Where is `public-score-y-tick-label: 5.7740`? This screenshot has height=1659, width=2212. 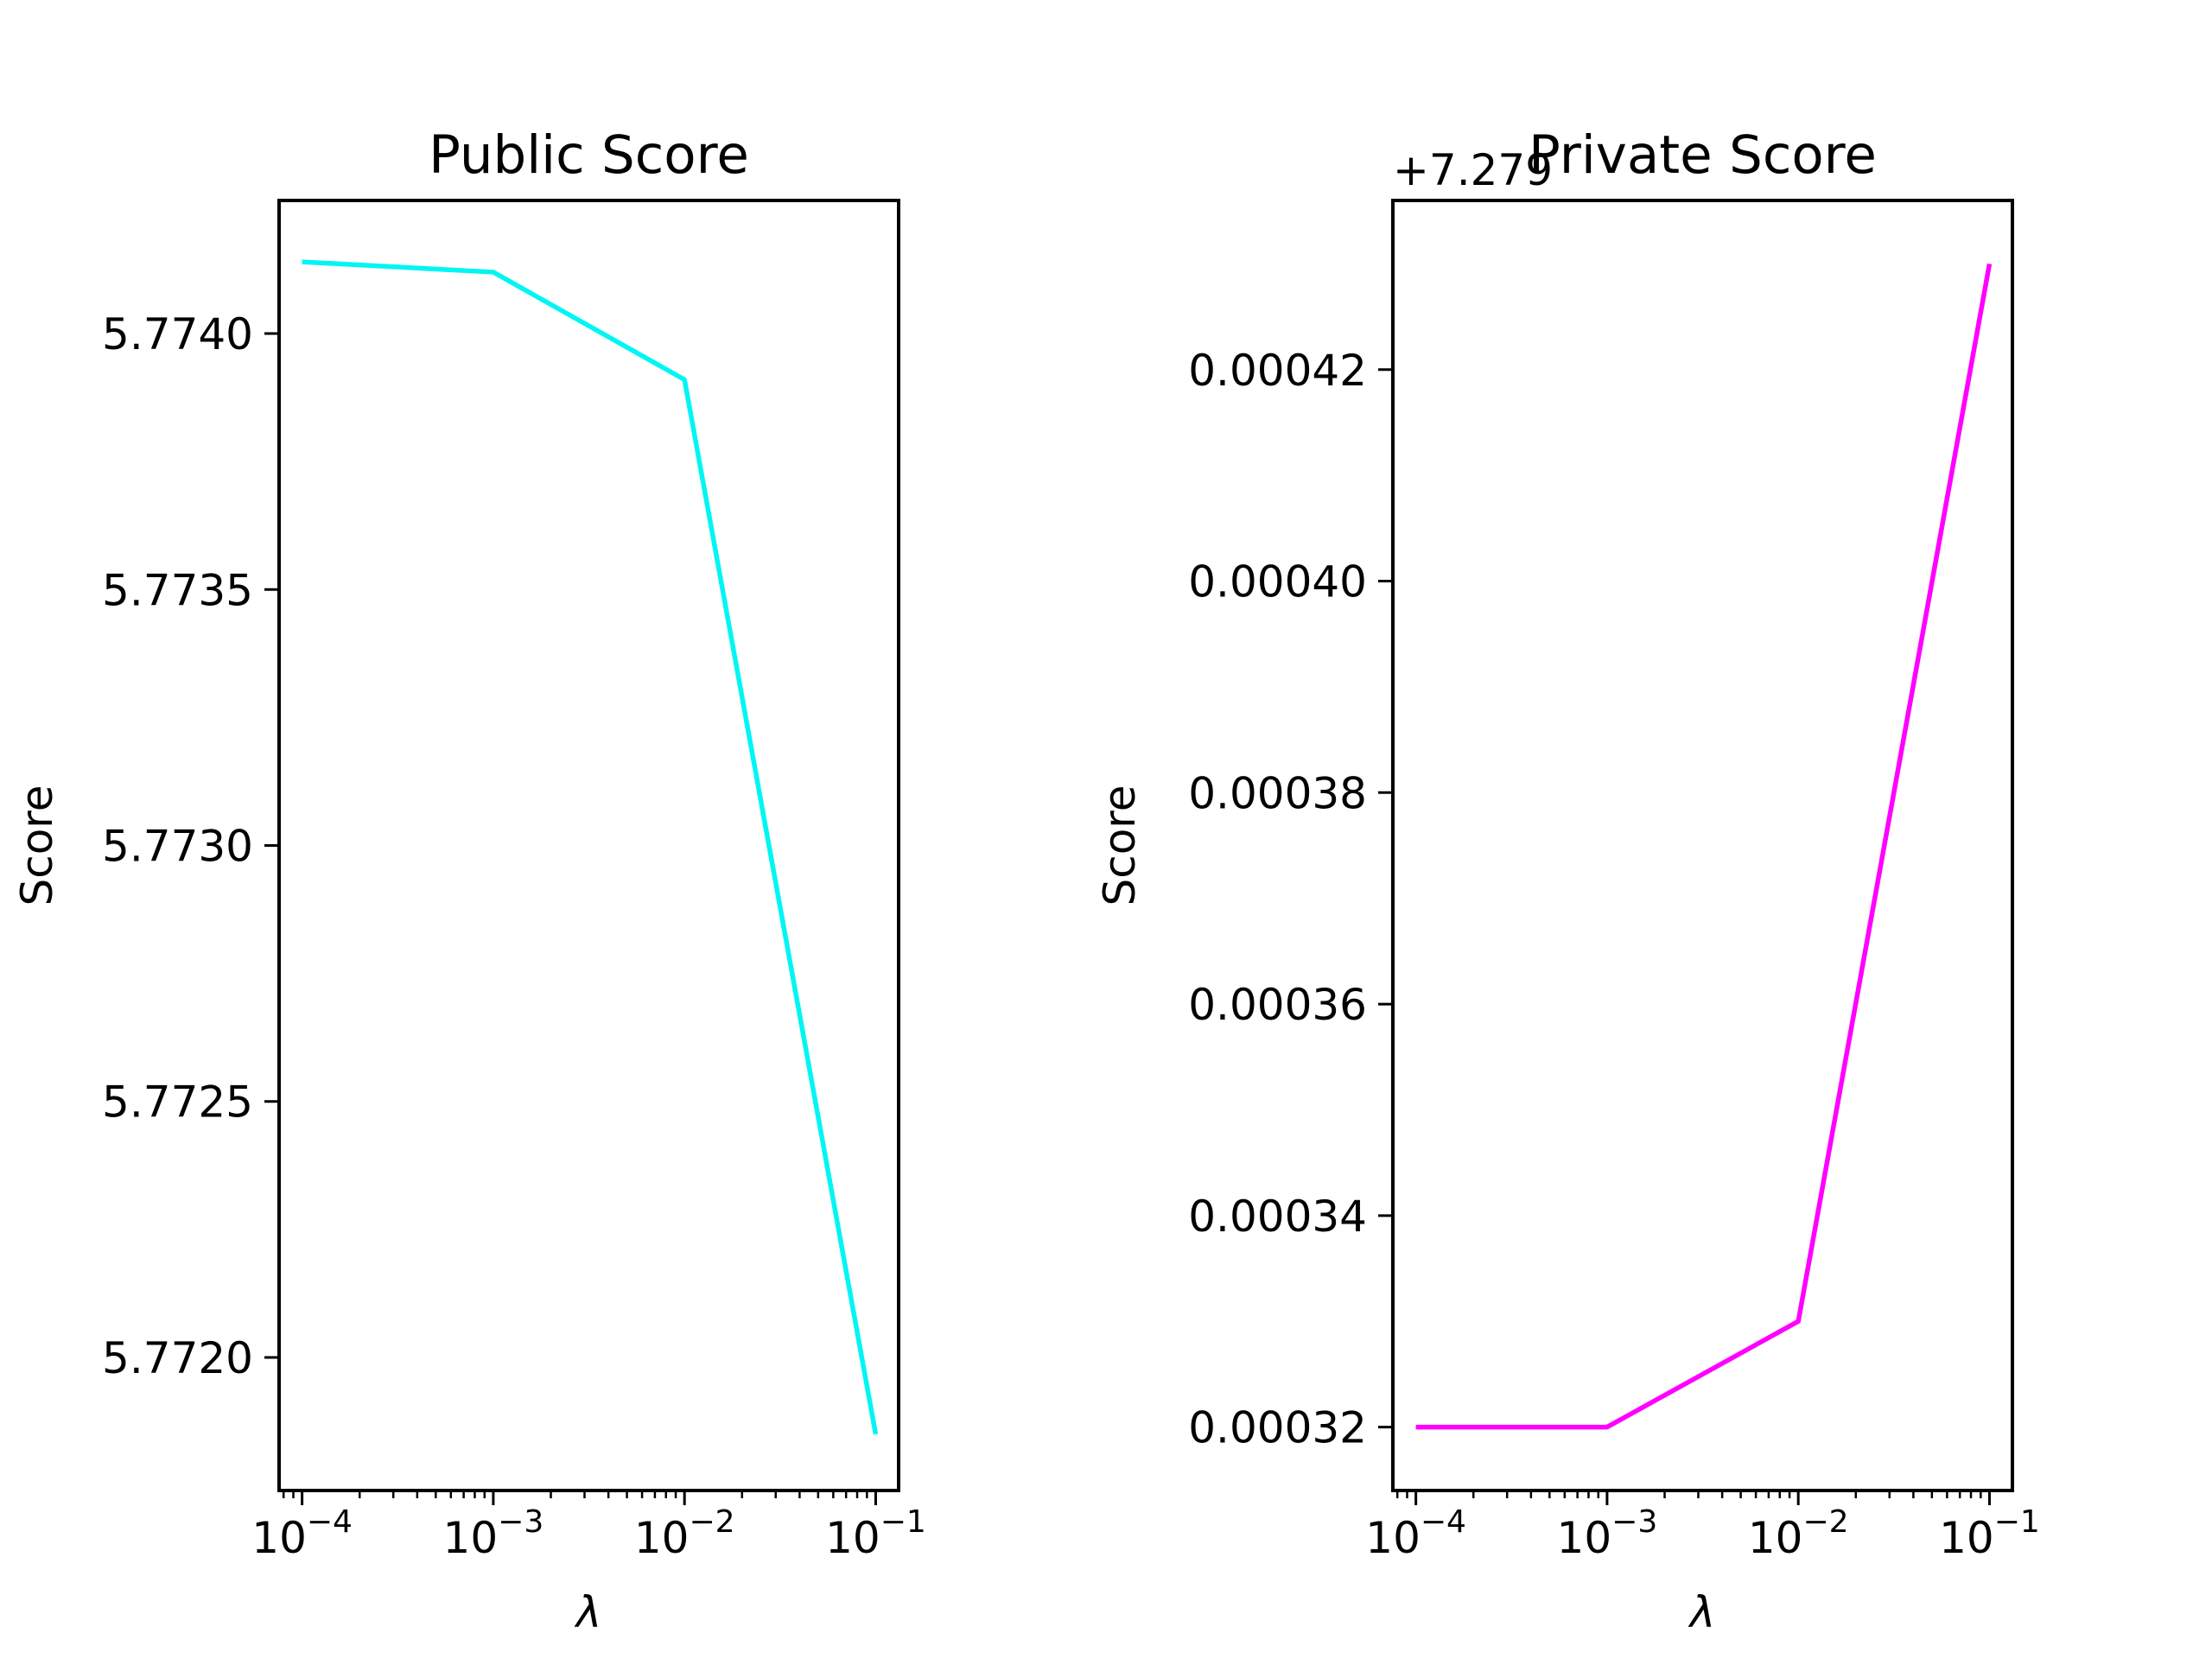
public-score-y-tick-label: 5.7740 is located at coordinates (177, 334).